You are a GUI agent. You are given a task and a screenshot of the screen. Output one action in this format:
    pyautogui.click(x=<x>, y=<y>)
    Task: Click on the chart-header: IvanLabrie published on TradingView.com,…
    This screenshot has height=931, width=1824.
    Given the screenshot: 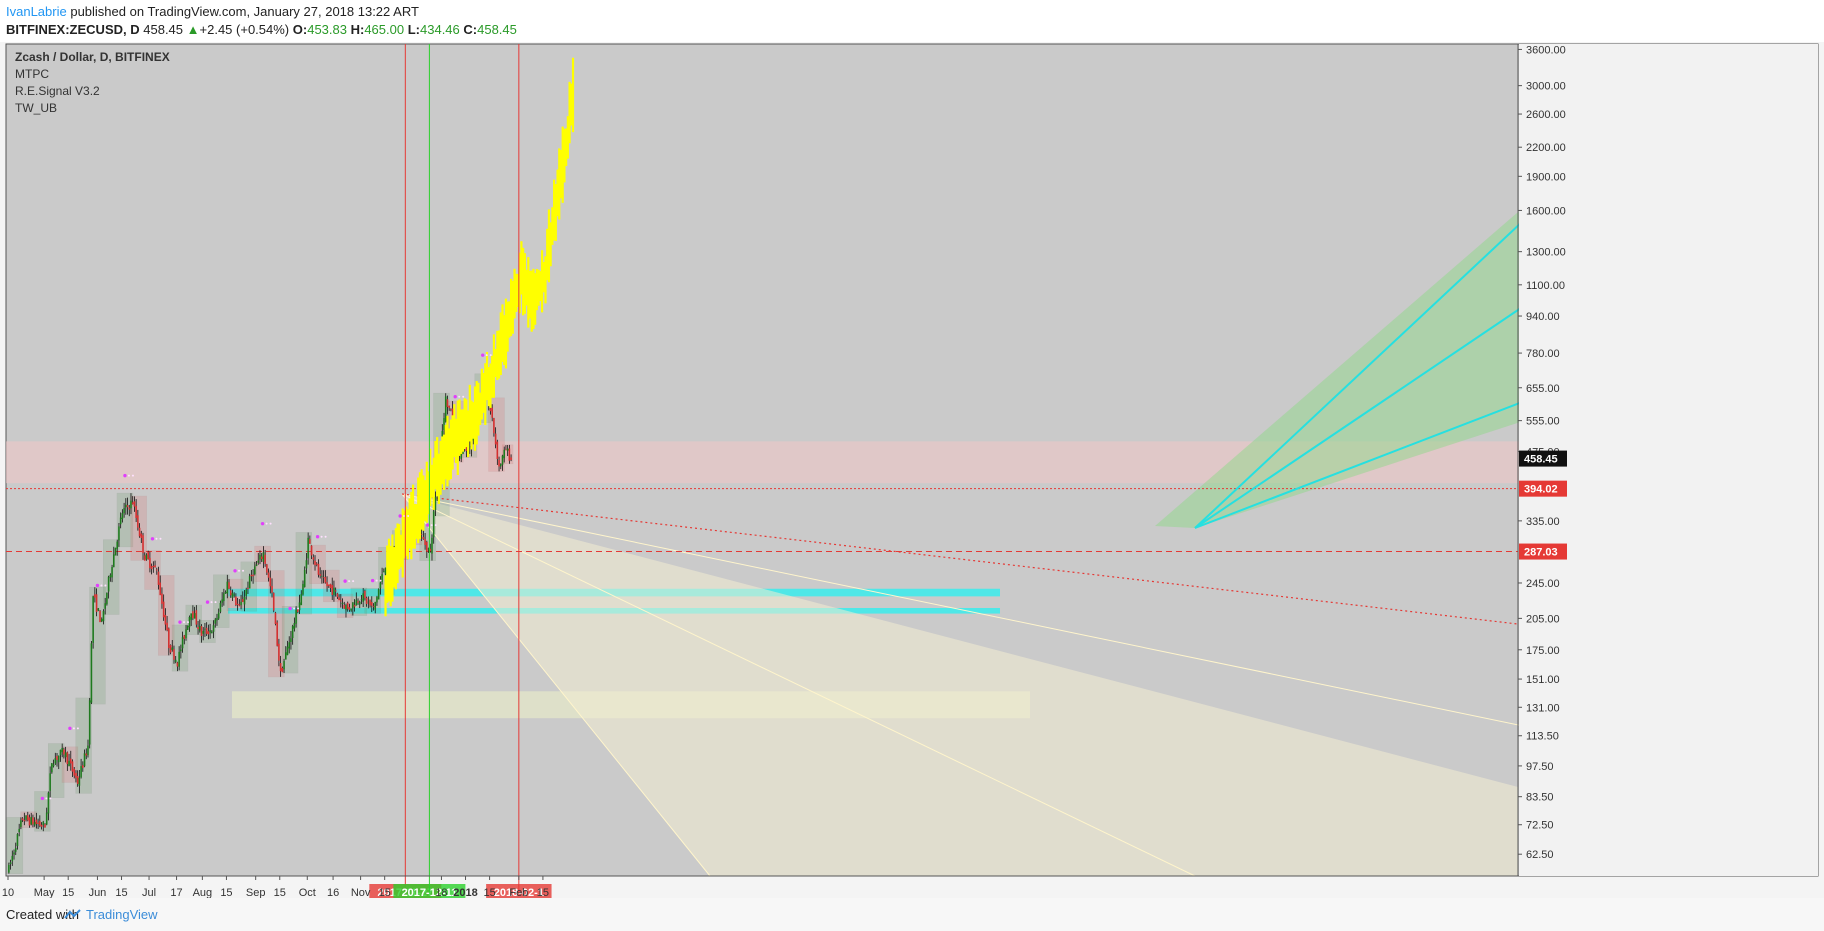 What is the action you would take?
    pyautogui.click(x=912, y=21)
    